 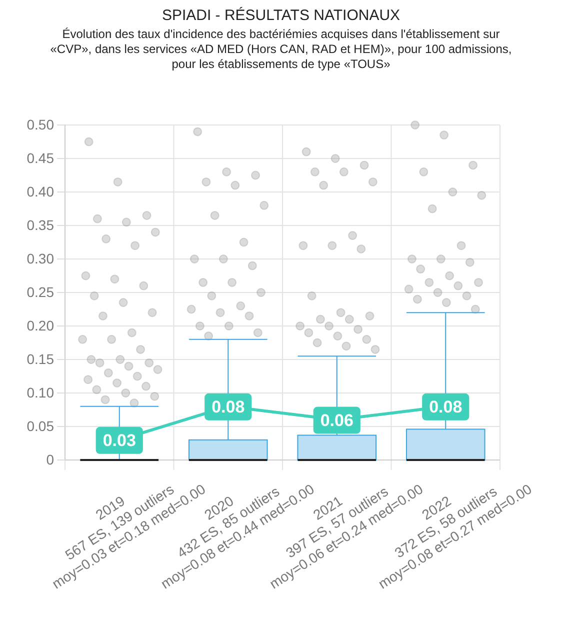 What do you see at coordinates (40, 426) in the screenshot?
I see `y-tick-label: 0.05` at bounding box center [40, 426].